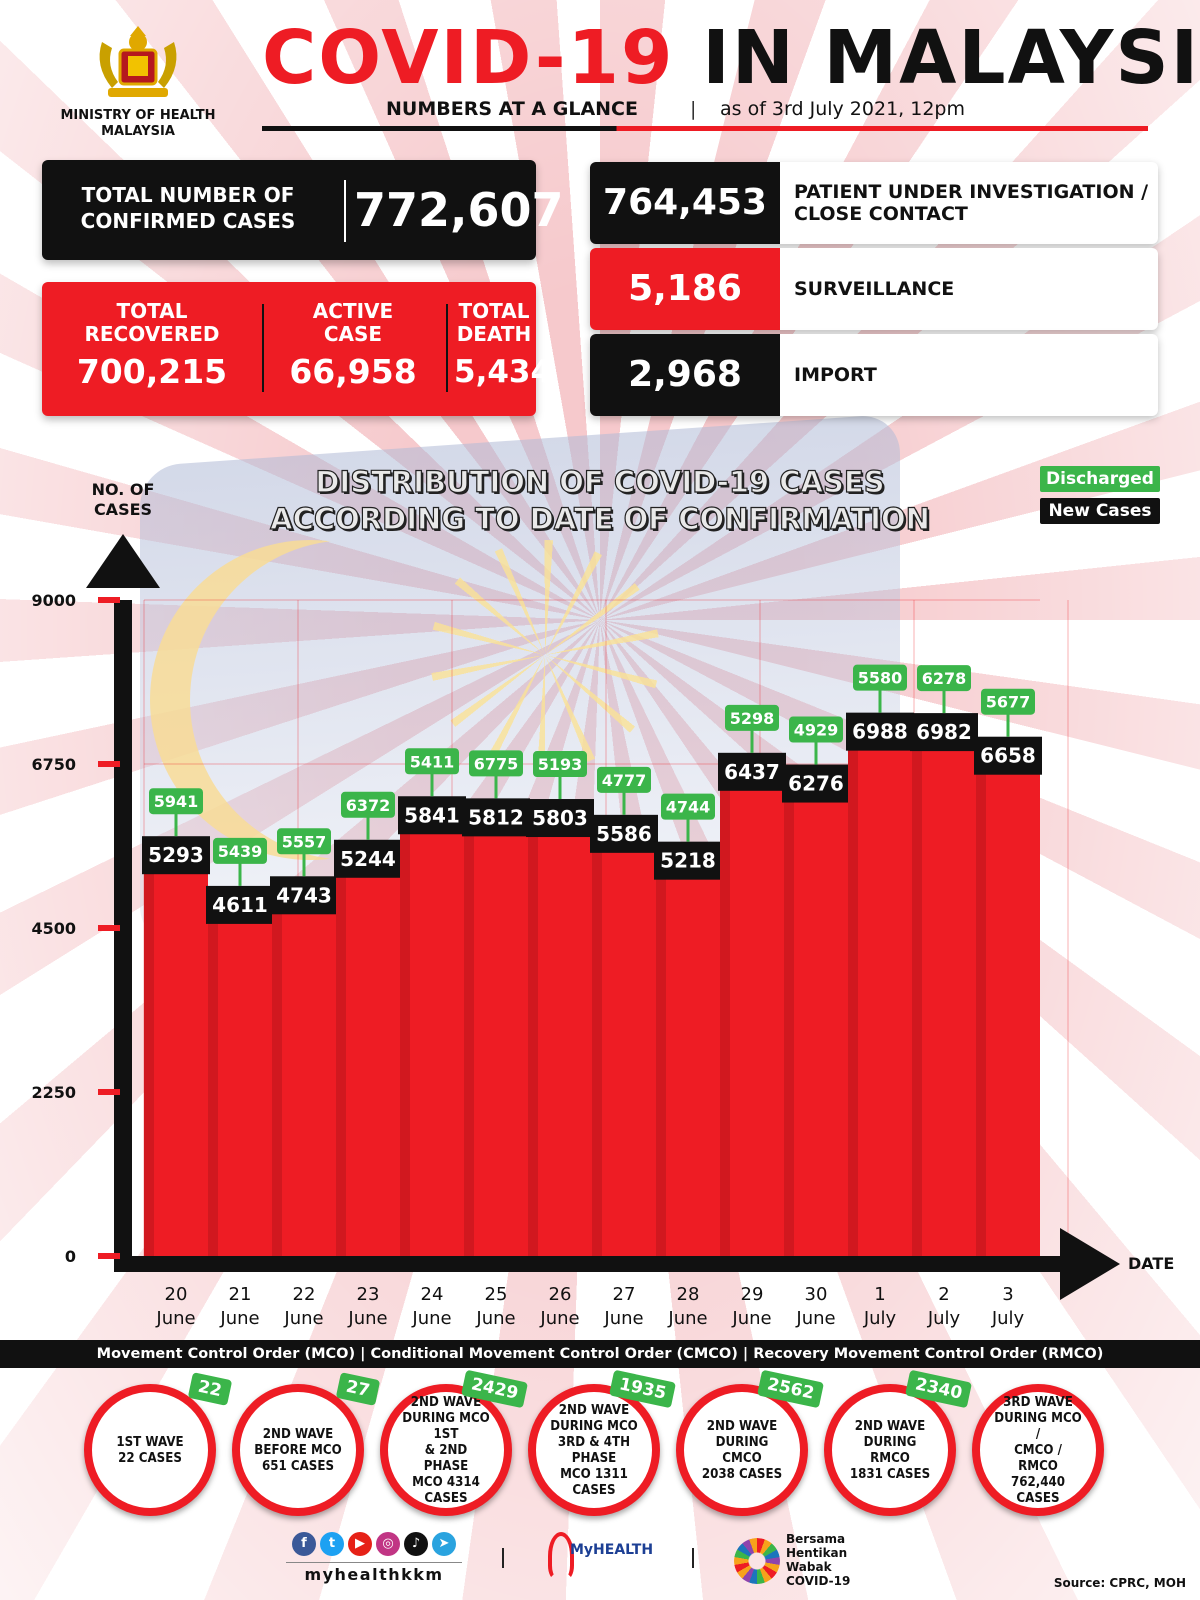 This screenshot has height=1600, width=1200. Describe the element at coordinates (731, 58) in the screenshot. I see `page-title: COVID-19 IN MALAYSIA` at that location.